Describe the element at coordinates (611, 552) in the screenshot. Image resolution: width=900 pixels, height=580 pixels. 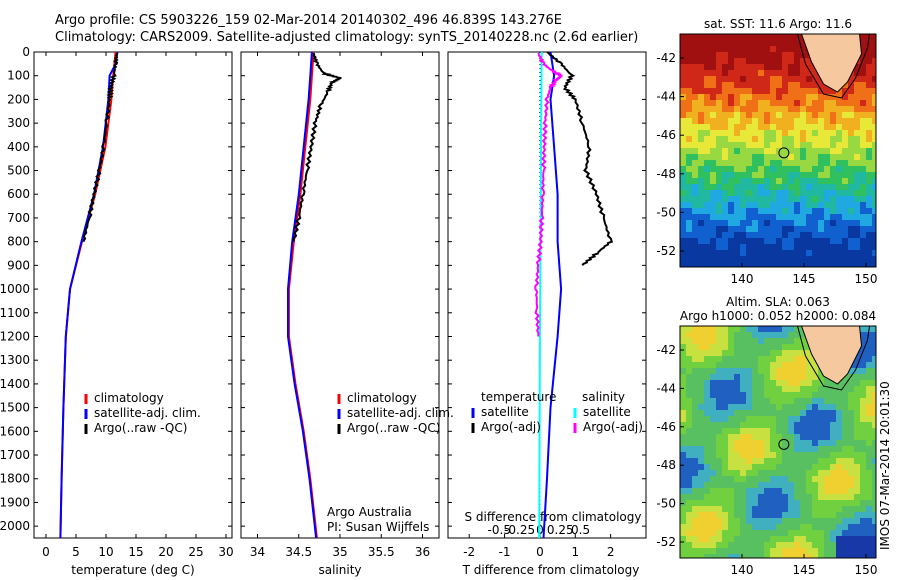
I see `x-tick-label-T: 2` at that location.